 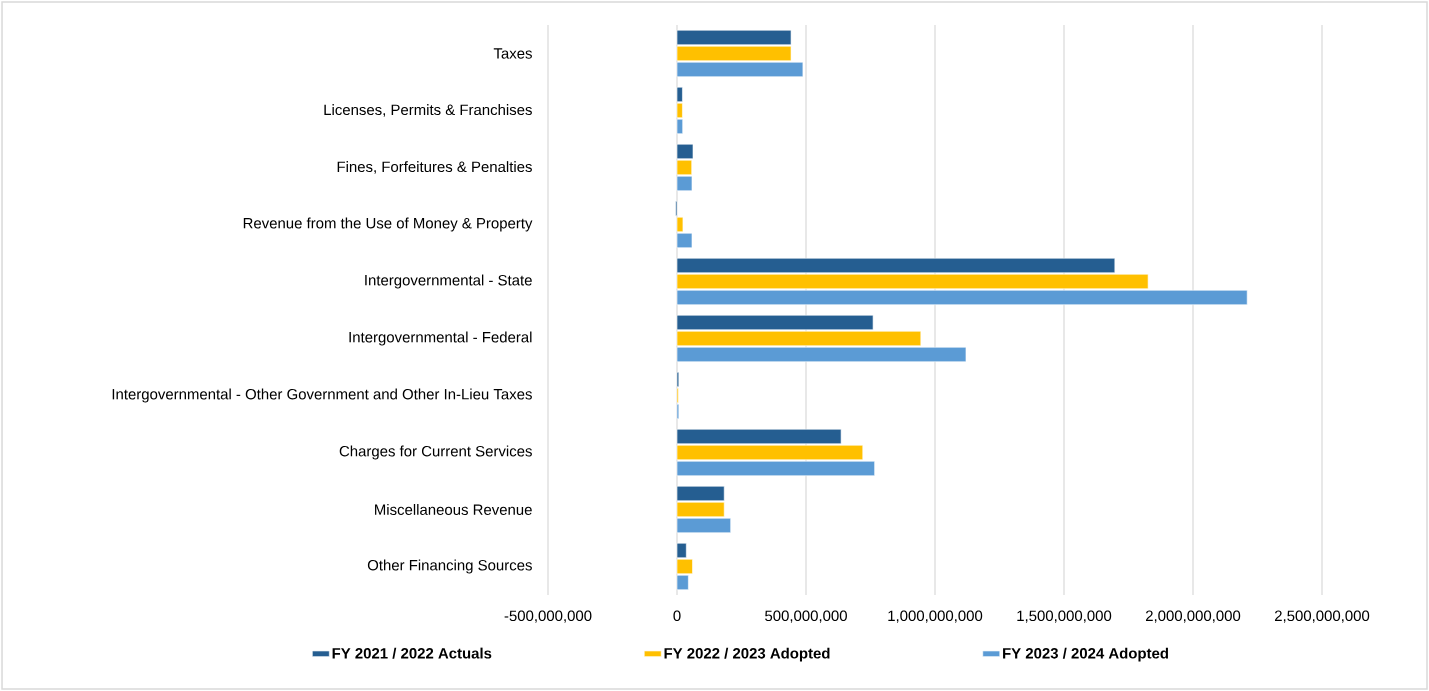 What do you see at coordinates (1193, 616) in the screenshot?
I see `x-tick-label: 2,000,000,000` at bounding box center [1193, 616].